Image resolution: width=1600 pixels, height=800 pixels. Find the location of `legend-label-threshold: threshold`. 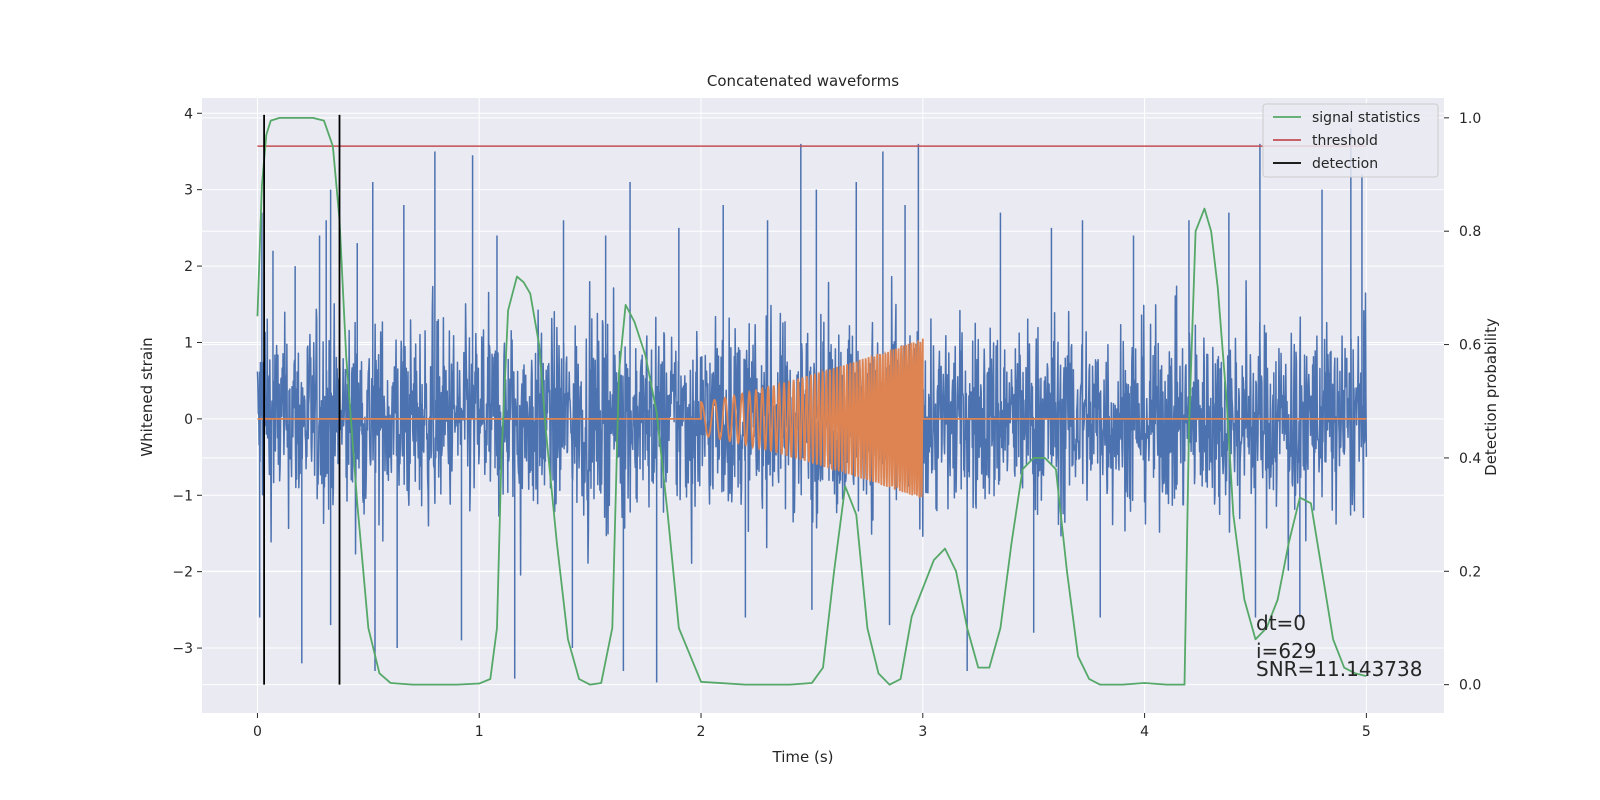

legend-label-threshold: threshold is located at coordinates (1345, 141).